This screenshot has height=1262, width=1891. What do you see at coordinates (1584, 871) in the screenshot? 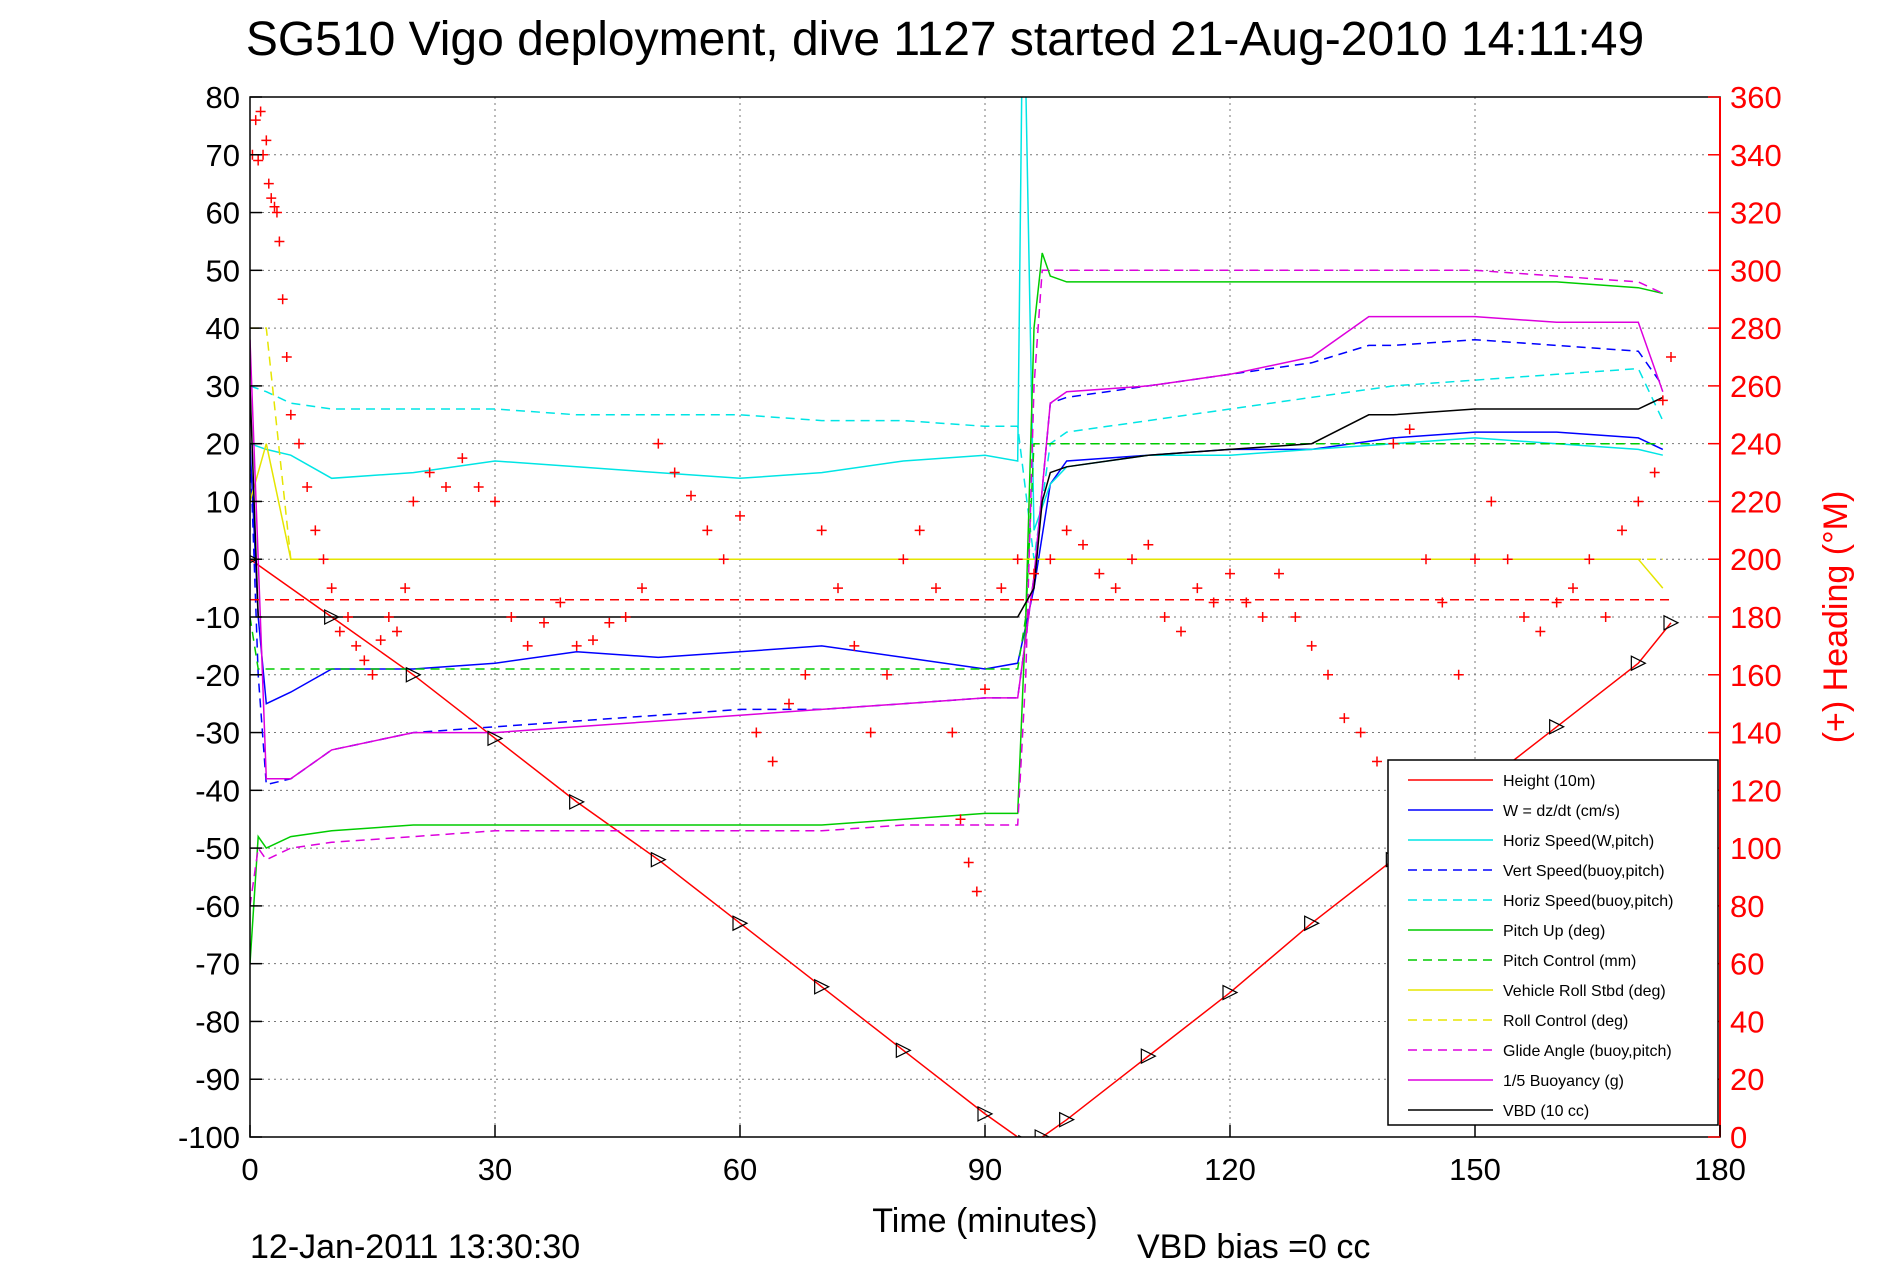
I see `legend-entry: Vert Speed(buoy,pitch)` at bounding box center [1584, 871].